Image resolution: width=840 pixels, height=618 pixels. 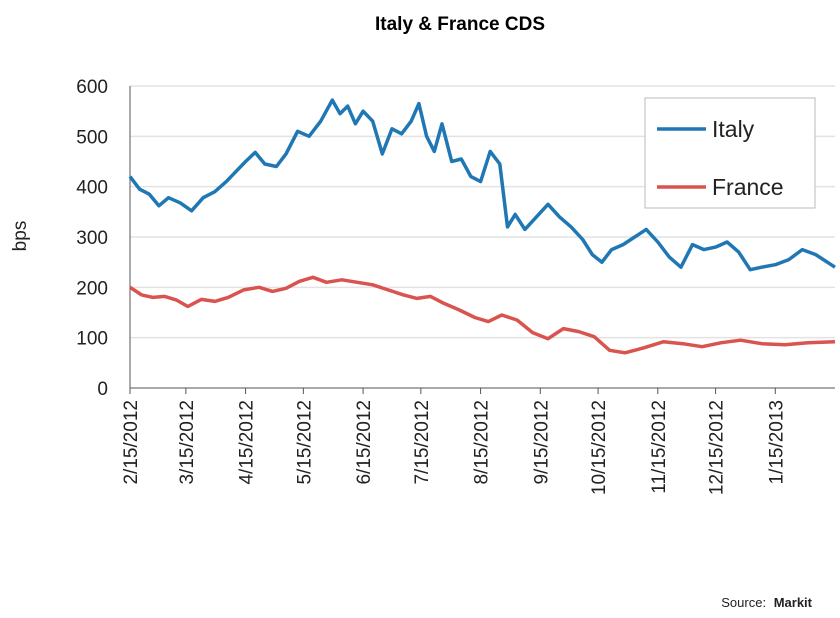 I want to click on x-tick-label: 3/15/2012, so click(x=187, y=442).